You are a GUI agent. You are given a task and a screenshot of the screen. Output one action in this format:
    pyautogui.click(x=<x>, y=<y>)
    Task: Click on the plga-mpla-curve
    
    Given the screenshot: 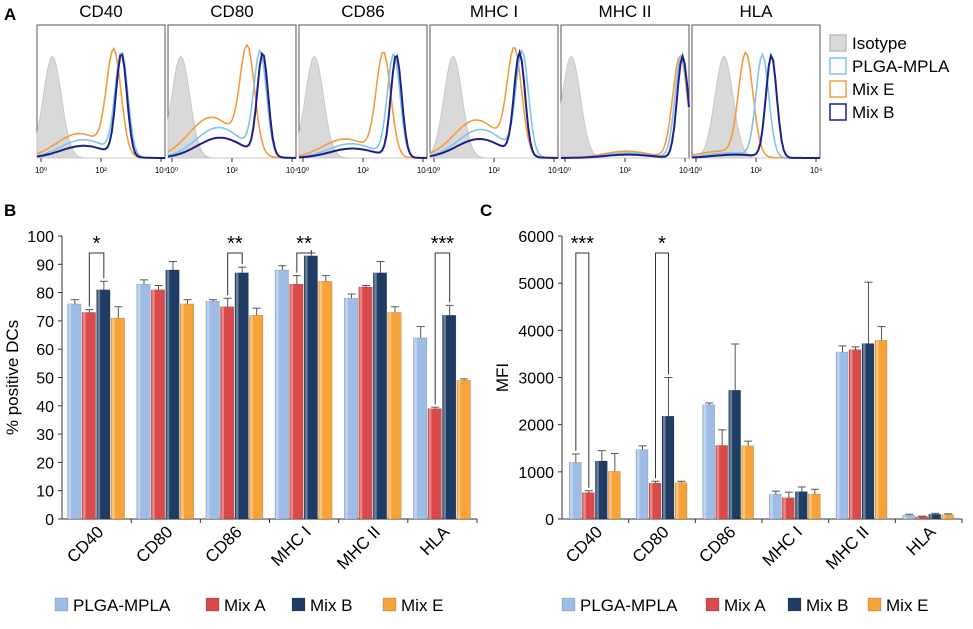 What is the action you would take?
    pyautogui.click(x=493, y=103)
    